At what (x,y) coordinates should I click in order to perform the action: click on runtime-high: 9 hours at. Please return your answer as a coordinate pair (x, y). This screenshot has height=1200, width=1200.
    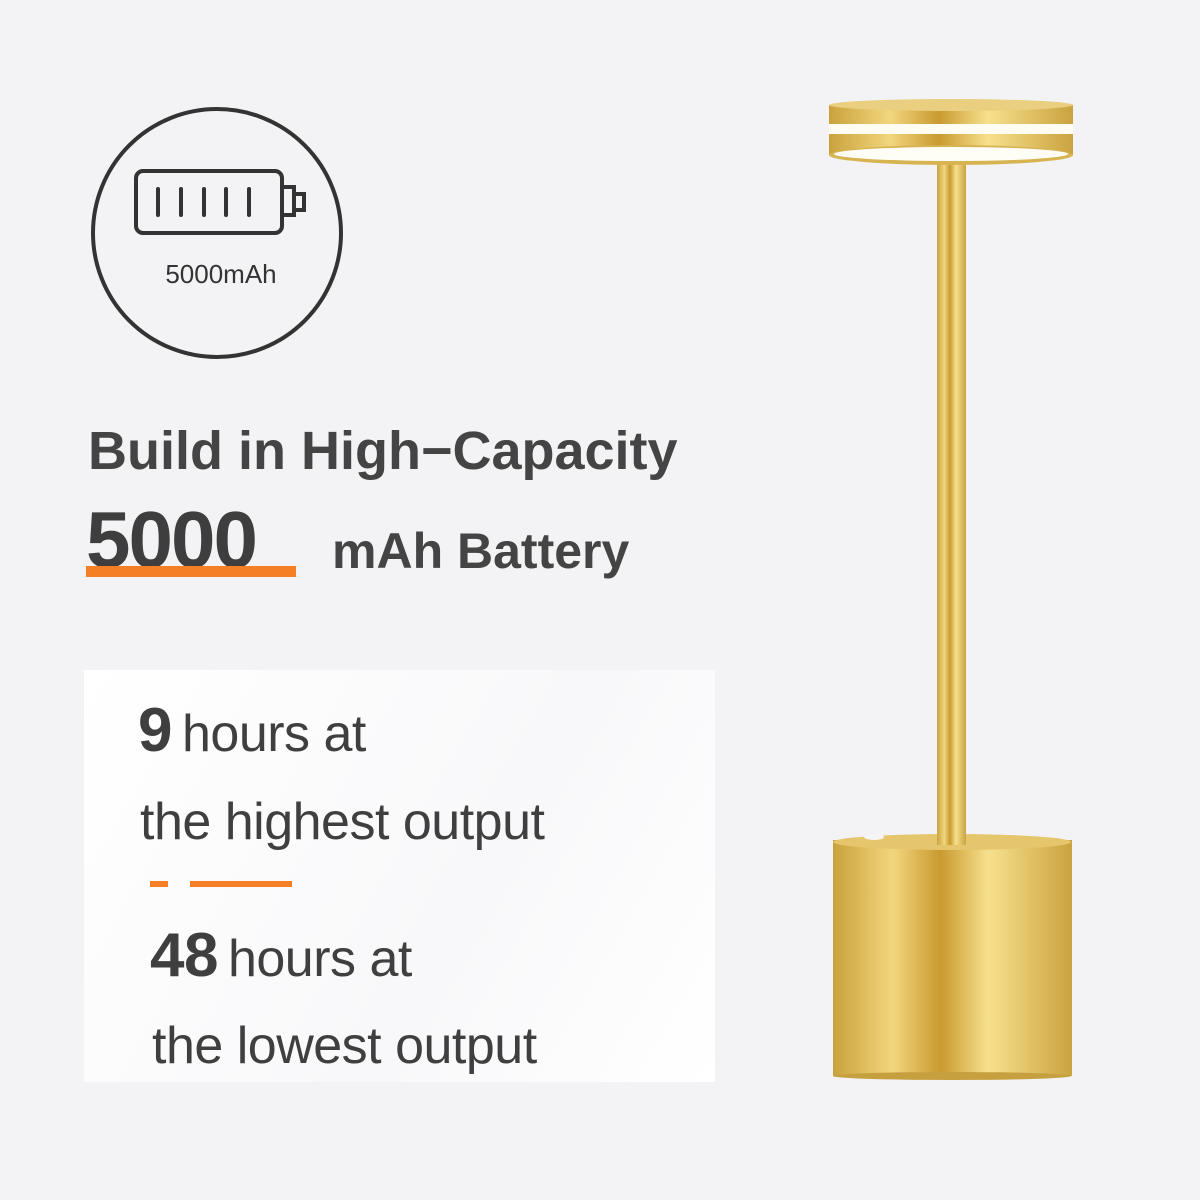
    Looking at the image, I should click on (252, 731).